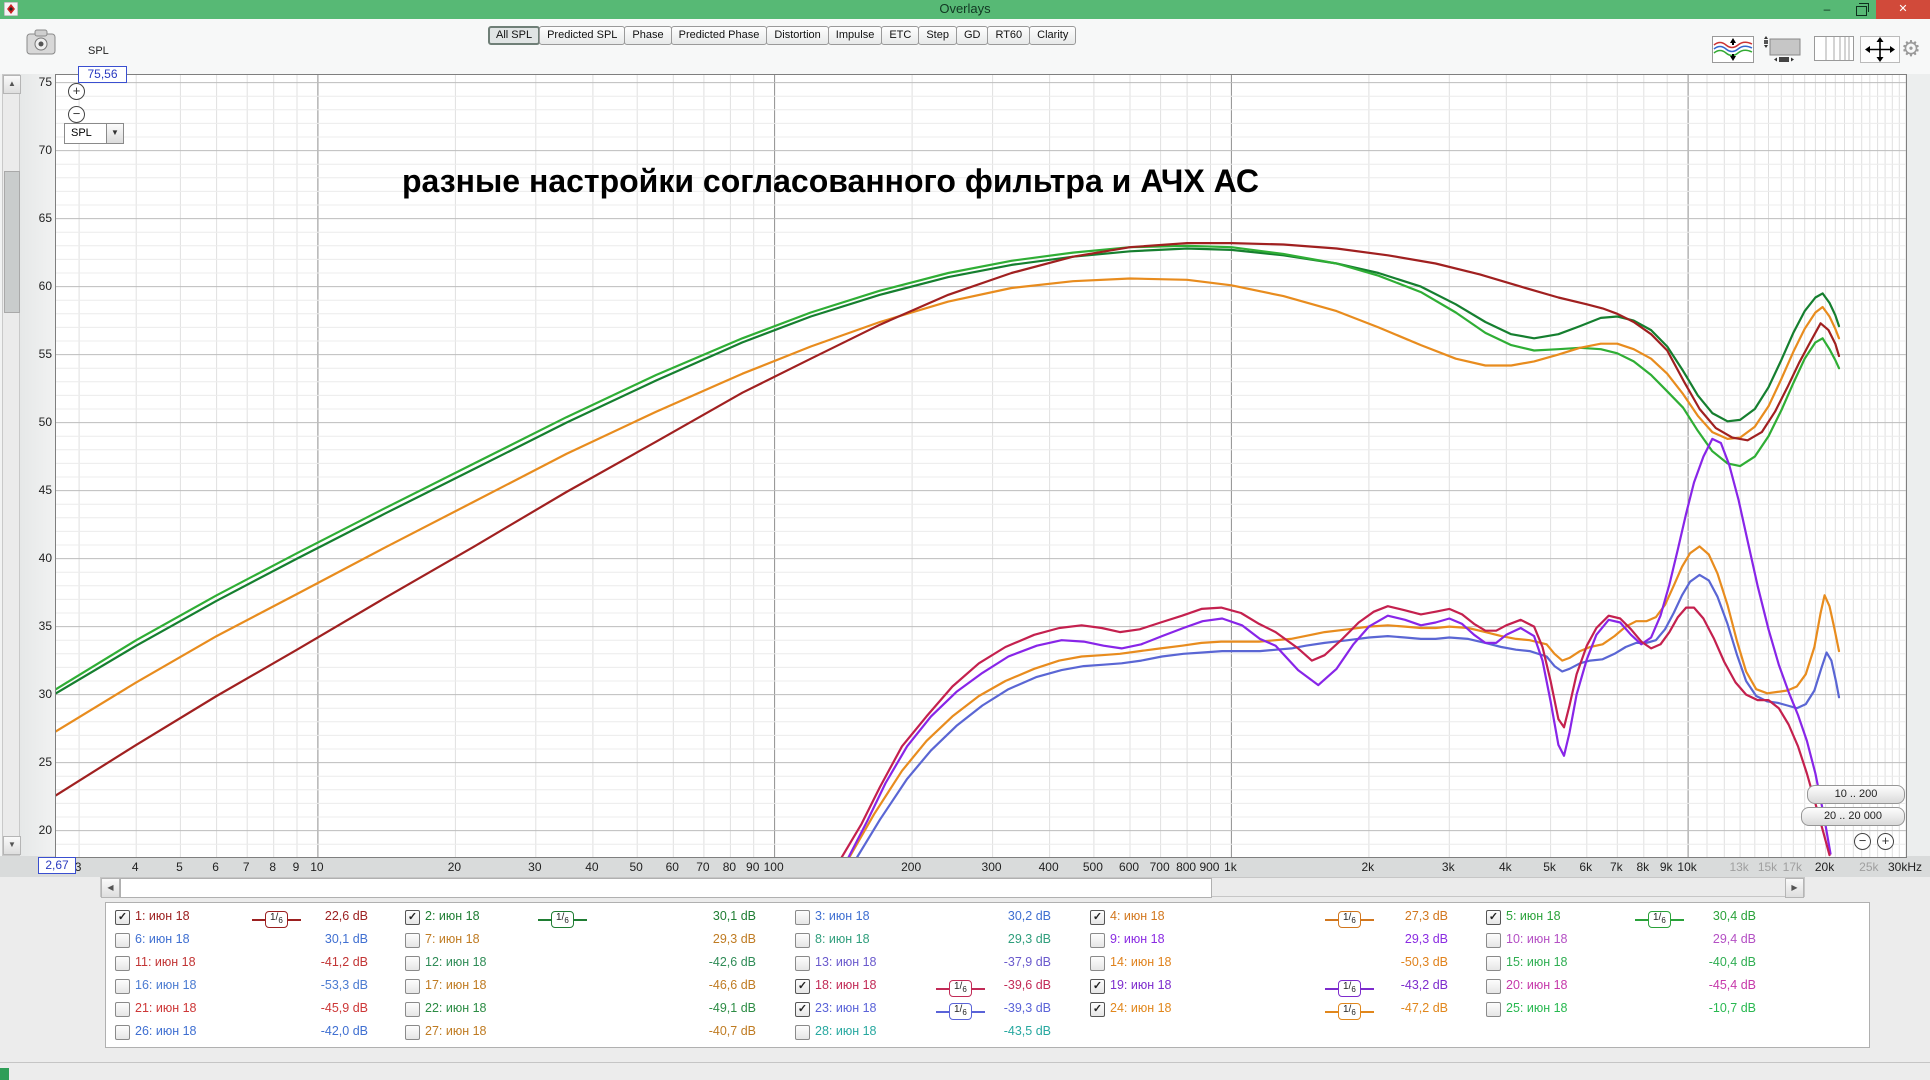 The width and height of the screenshot is (1930, 1080). Describe the element at coordinates (57, 865) in the screenshot. I see `x-min-input: 2,67` at that location.